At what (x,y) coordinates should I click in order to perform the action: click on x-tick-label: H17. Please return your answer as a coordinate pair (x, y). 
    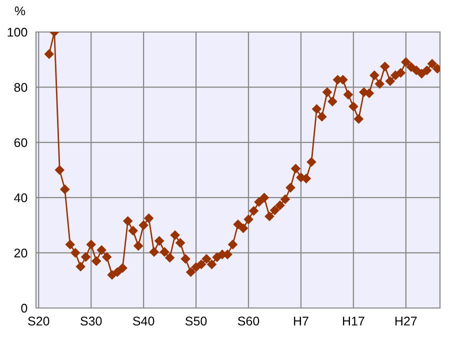
    Looking at the image, I should click on (353, 321).